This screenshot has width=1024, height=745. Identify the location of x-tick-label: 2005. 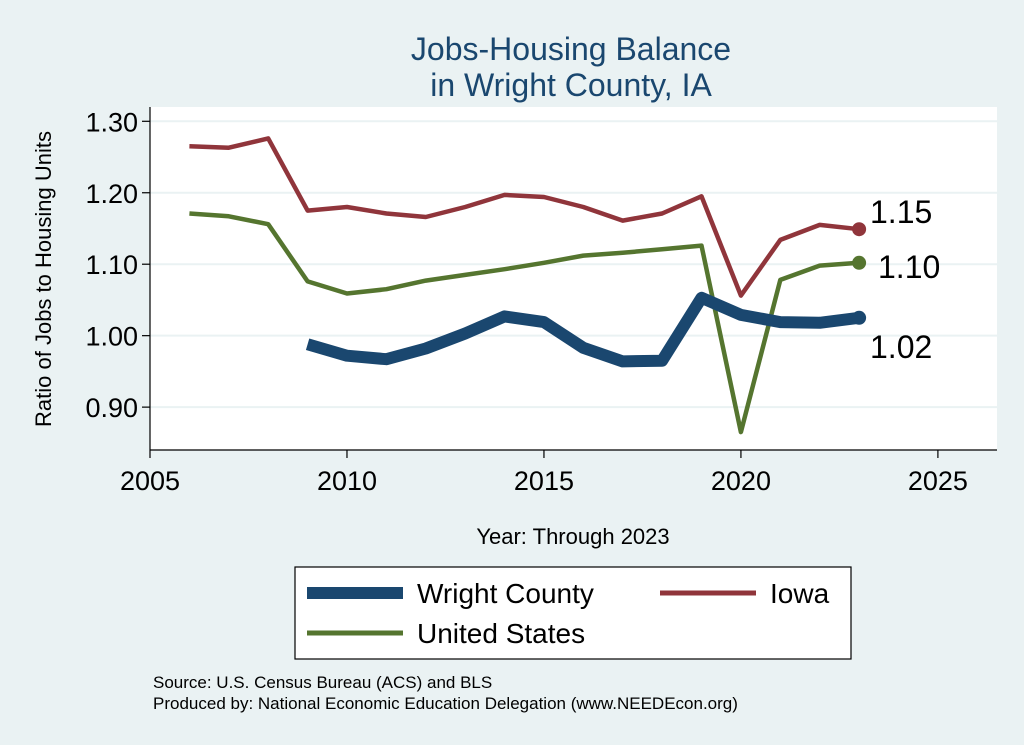
(150, 481).